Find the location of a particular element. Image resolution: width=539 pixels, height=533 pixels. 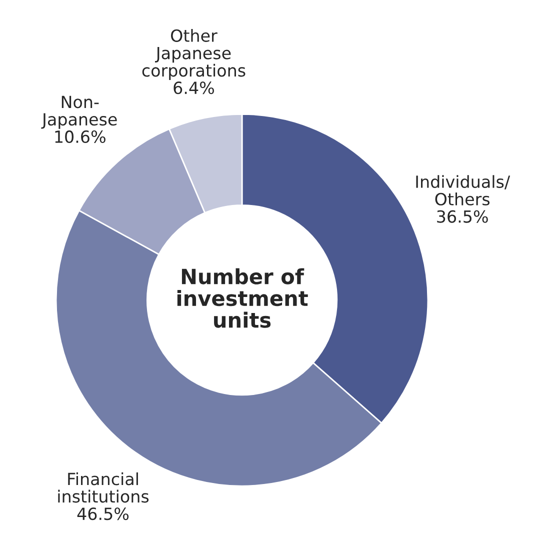

slice-label: Financial institutions is located at coordinates (103, 487).